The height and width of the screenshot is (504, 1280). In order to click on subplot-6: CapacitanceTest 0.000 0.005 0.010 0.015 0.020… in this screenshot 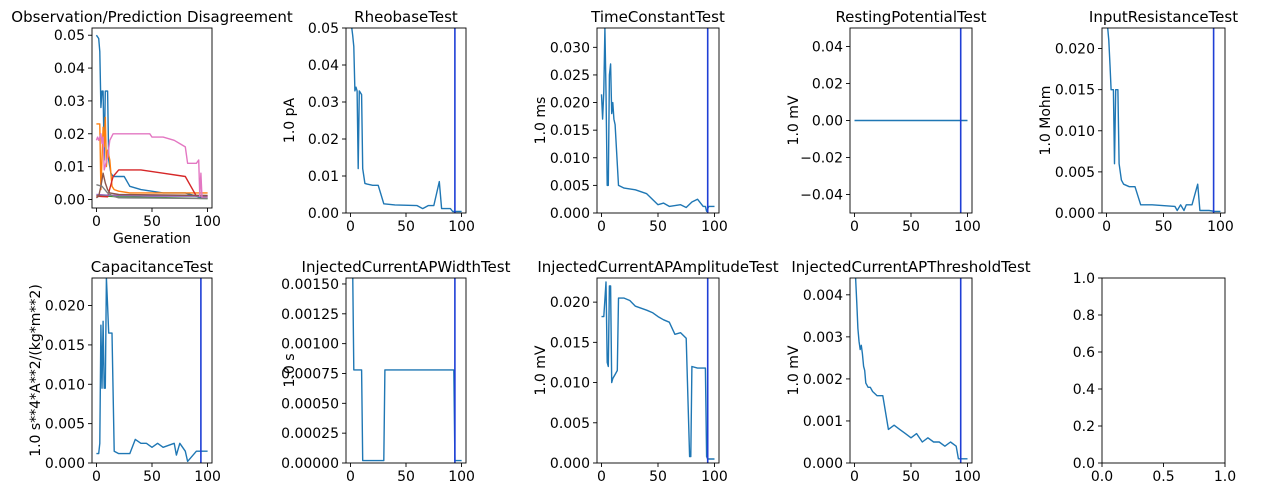, I will do `click(124, 371)`.